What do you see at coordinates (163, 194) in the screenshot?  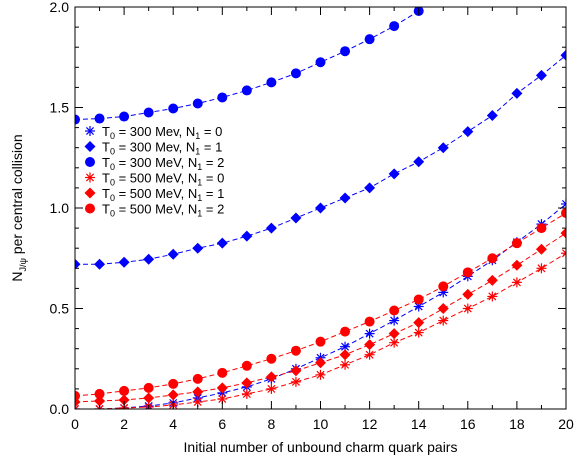 I see `legend-label: T0 = 500 MeV, N1 = 1` at bounding box center [163, 194].